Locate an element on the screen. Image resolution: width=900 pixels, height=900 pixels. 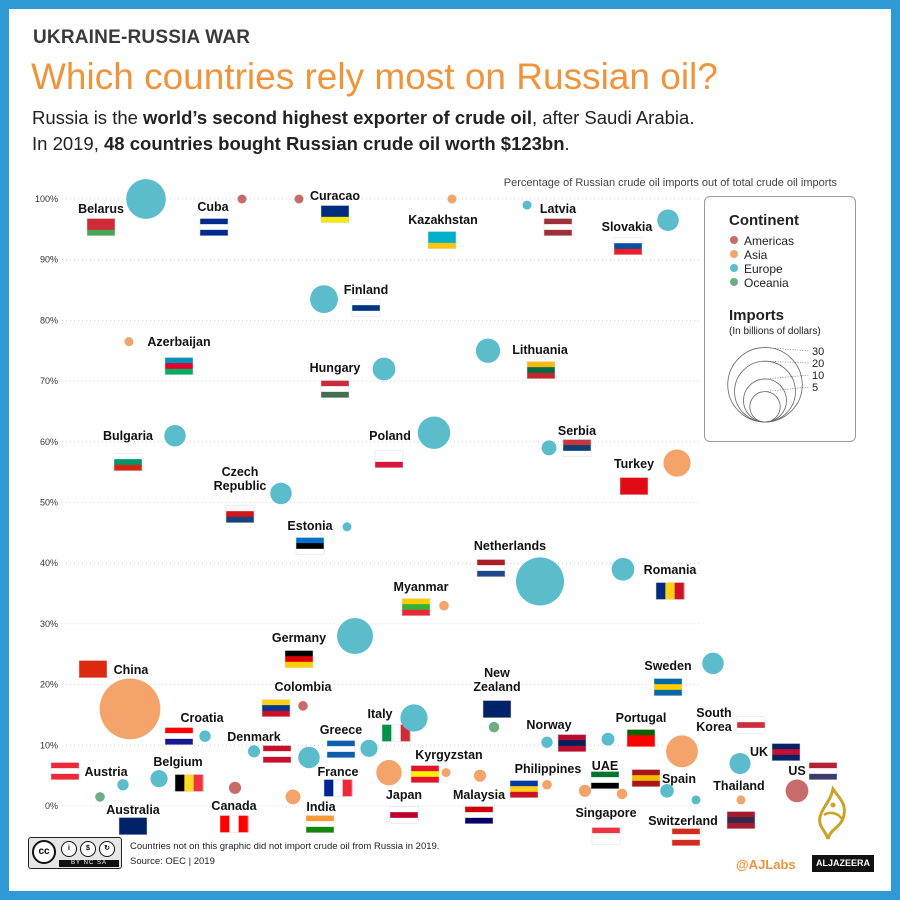
bubble-lithuania is located at coordinates (488, 350).